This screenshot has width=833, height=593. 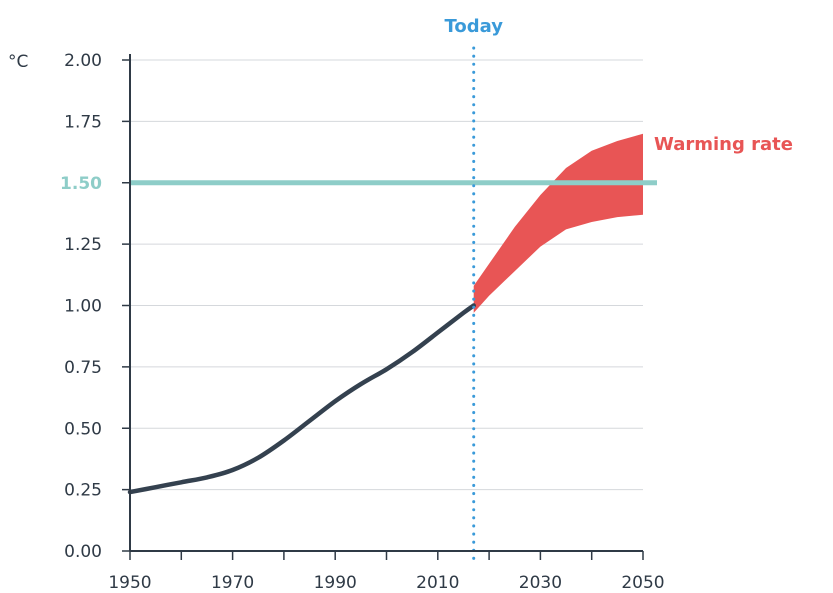 What do you see at coordinates (83, 61) in the screenshot?
I see `y-tick-label: 2.00` at bounding box center [83, 61].